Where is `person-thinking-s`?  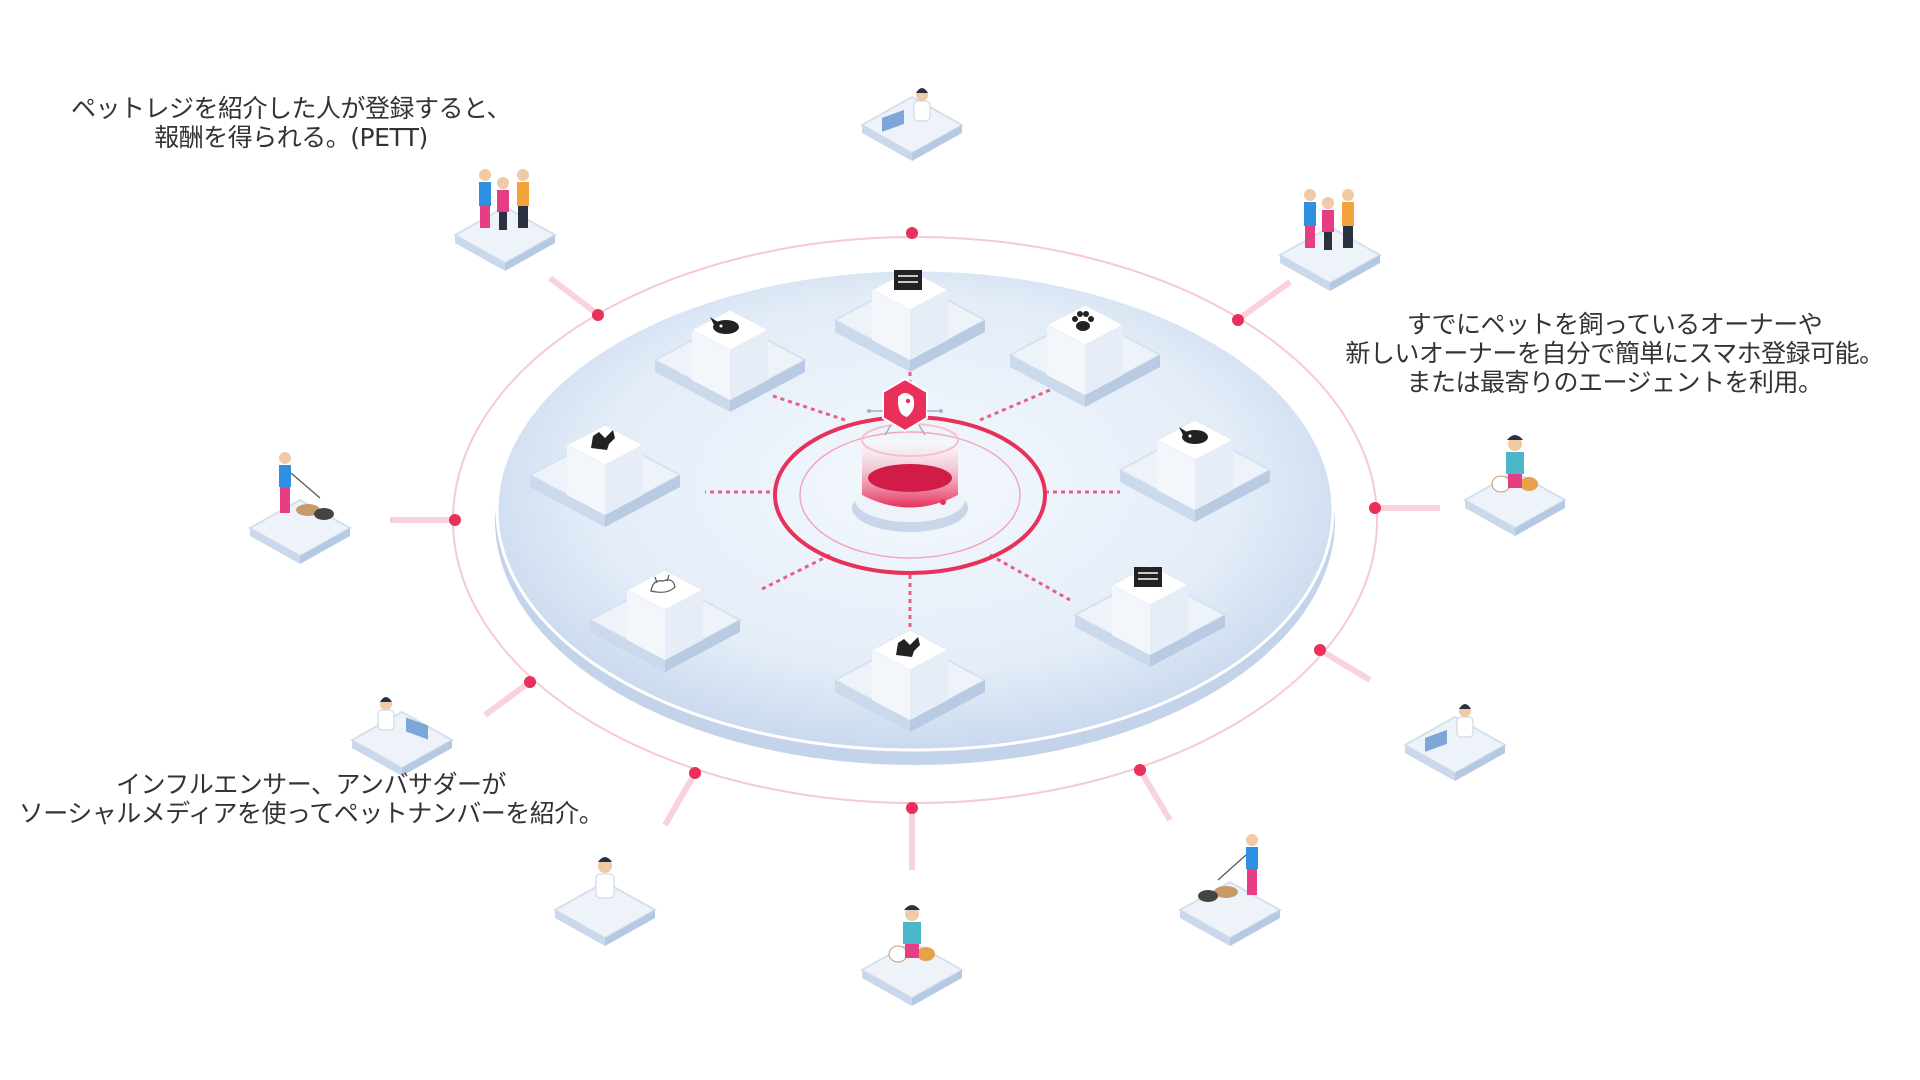
person-thinking-s is located at coordinates (605, 902).